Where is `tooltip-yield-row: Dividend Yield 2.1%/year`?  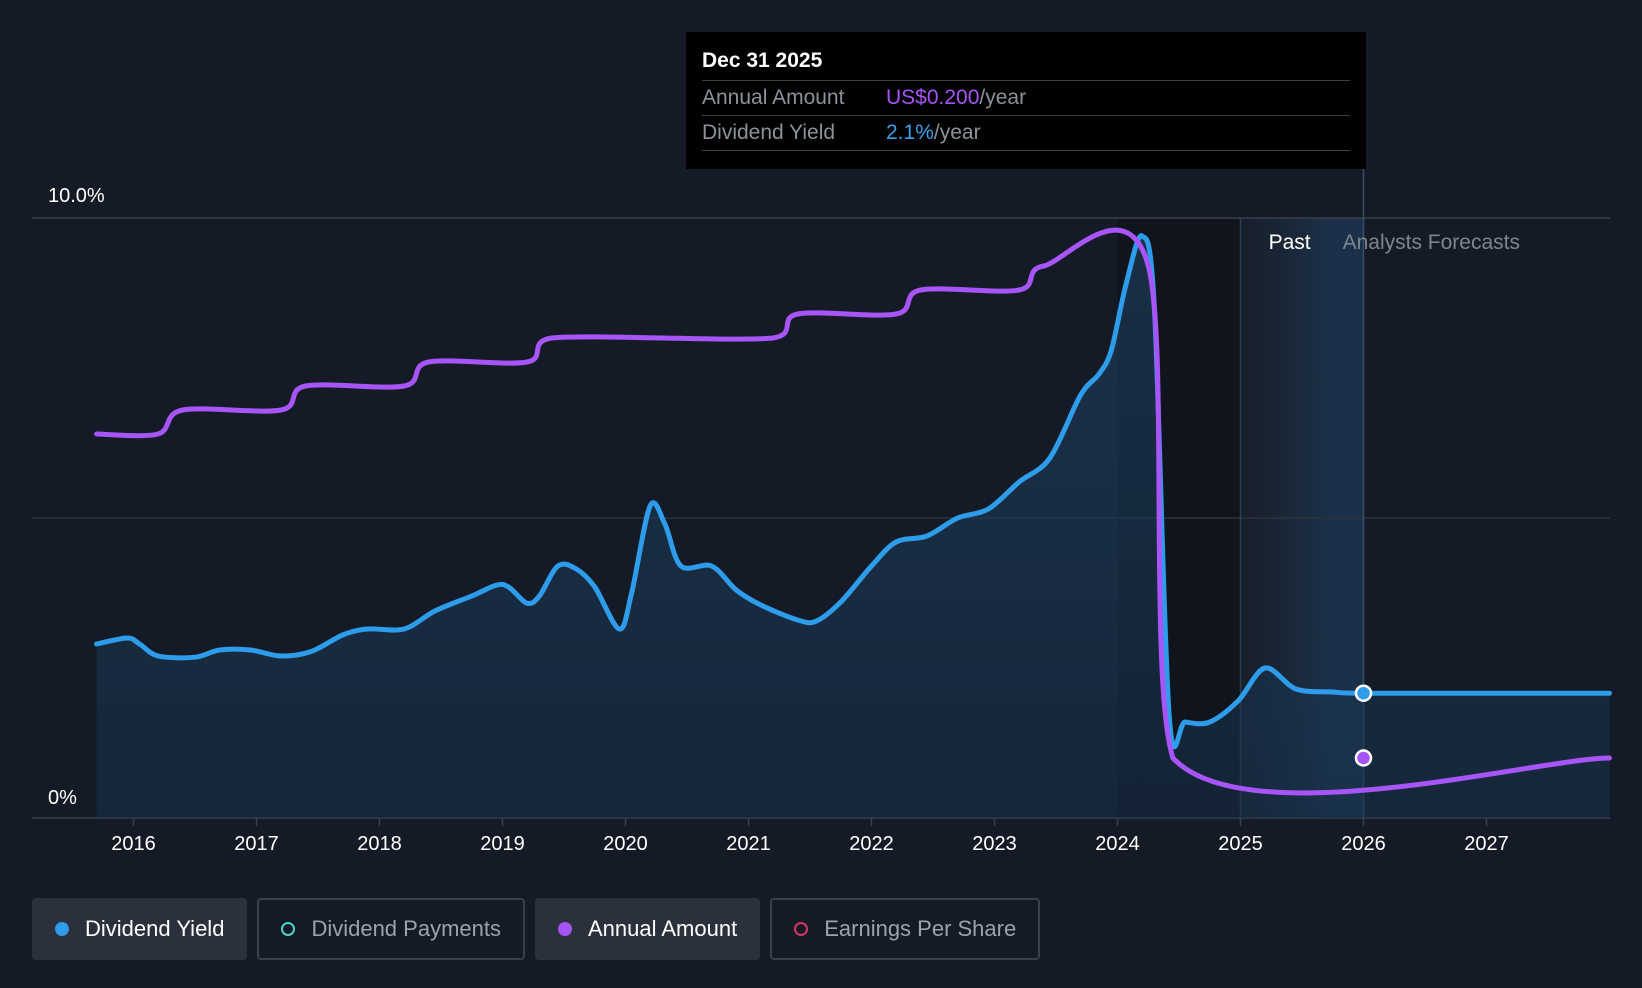 tooltip-yield-row: Dividend Yield 2.1%/year is located at coordinates (1026, 133).